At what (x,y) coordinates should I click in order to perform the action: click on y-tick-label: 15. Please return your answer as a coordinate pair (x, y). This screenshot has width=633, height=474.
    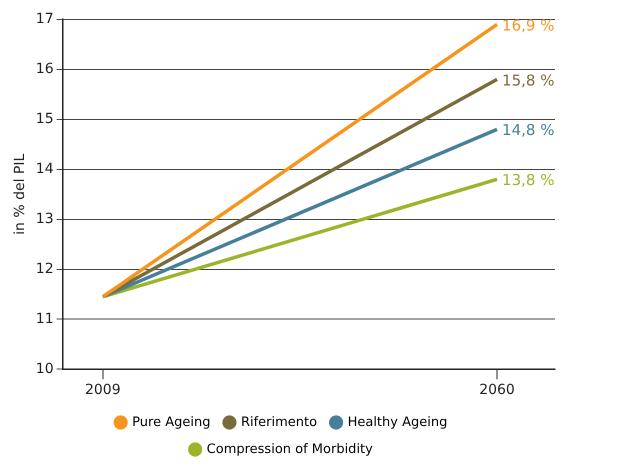
    Looking at the image, I should click on (45, 118).